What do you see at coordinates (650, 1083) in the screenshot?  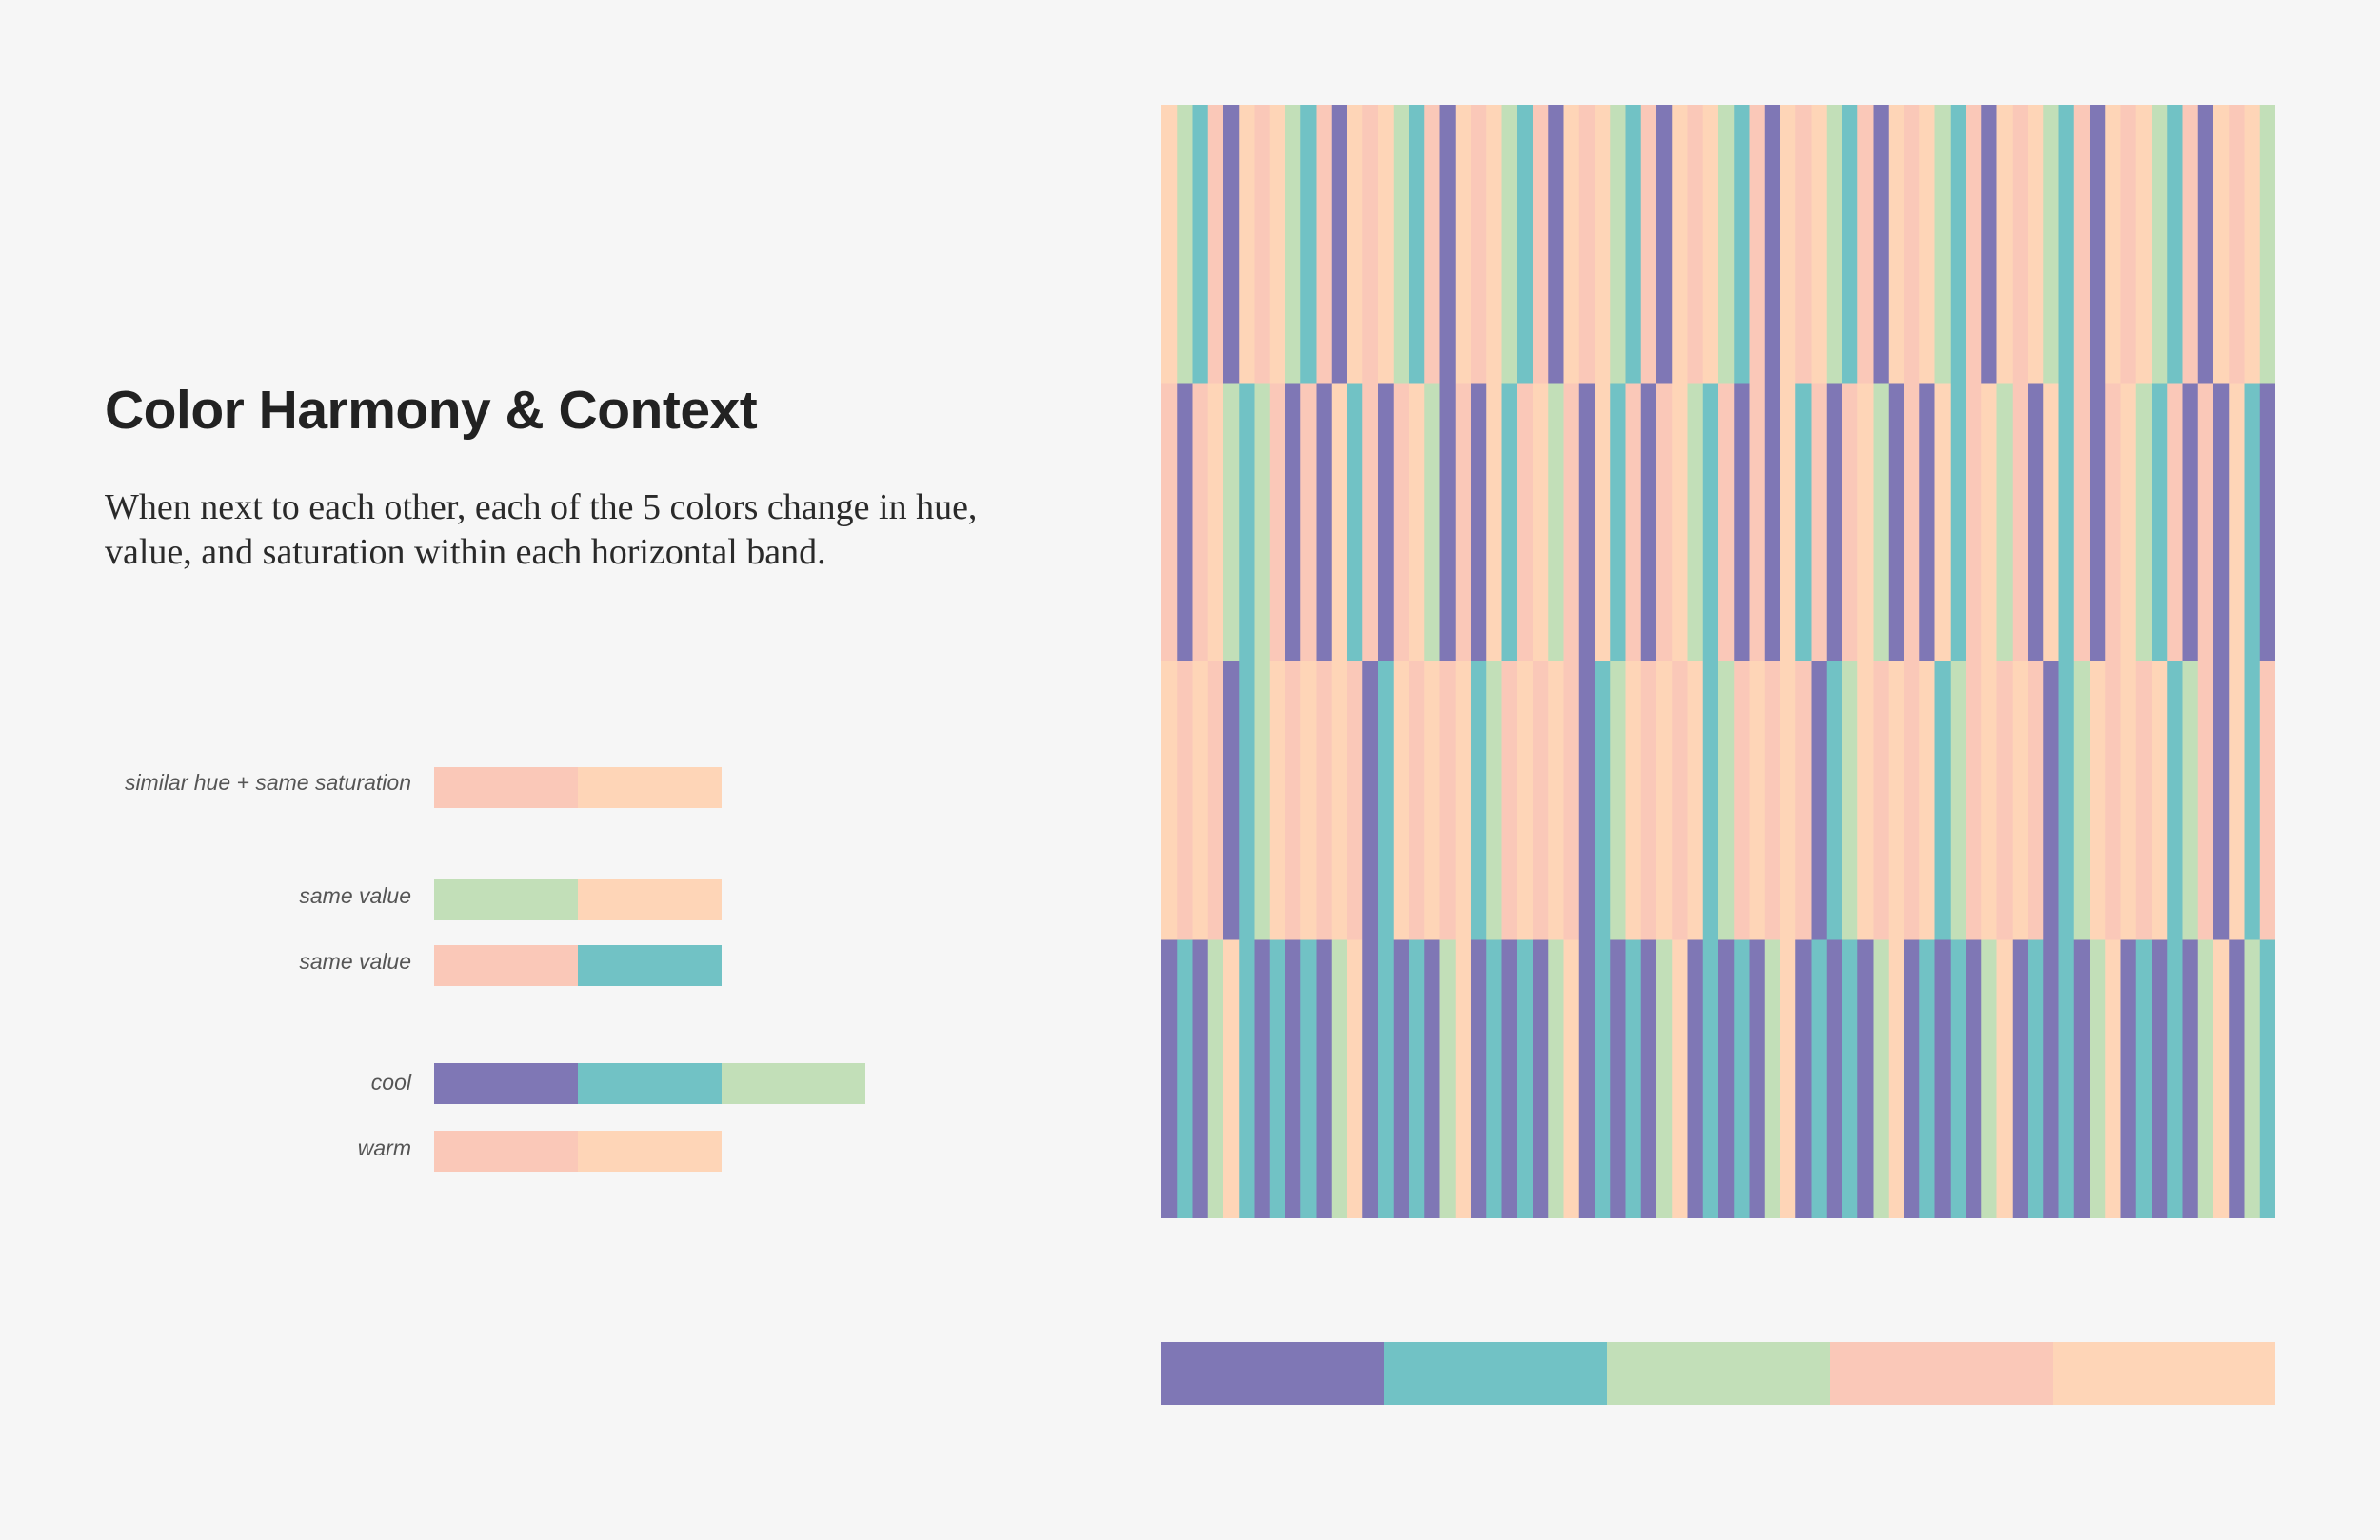 I see `swatch-teal` at bounding box center [650, 1083].